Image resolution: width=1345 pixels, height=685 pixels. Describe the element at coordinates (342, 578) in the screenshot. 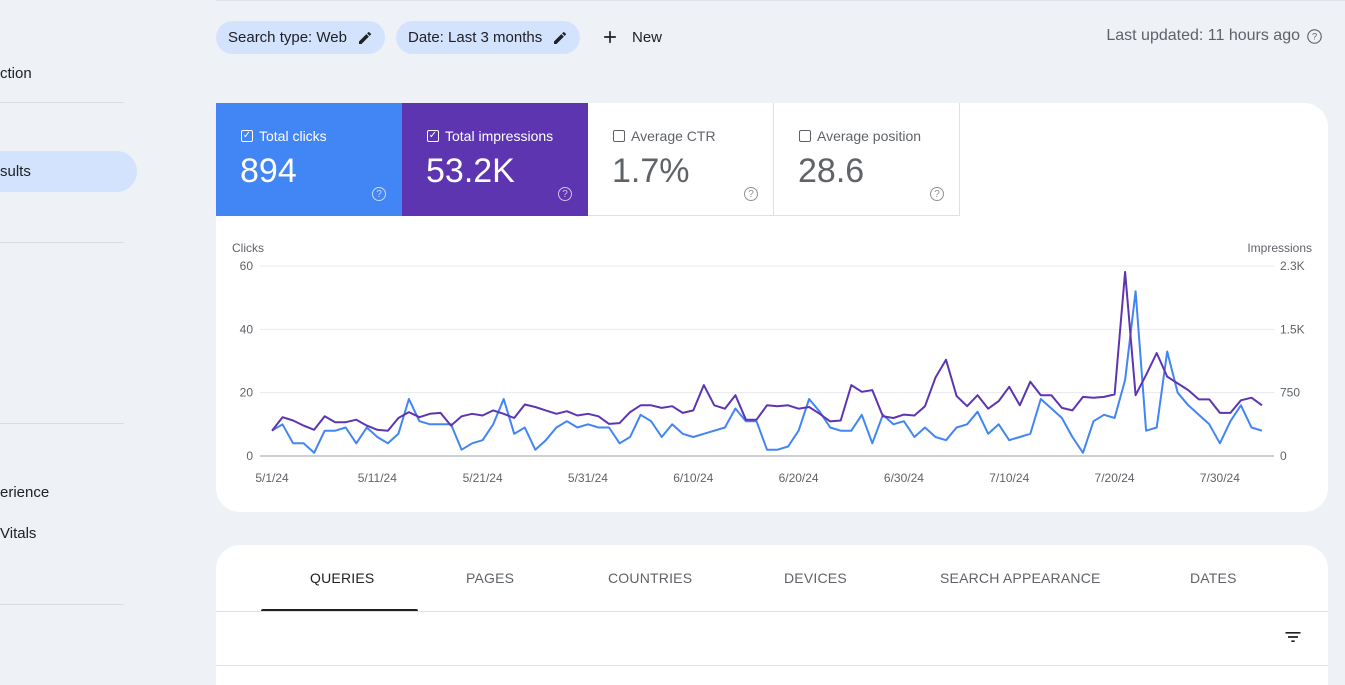

I see `tab-queries: QUERIES` at that location.